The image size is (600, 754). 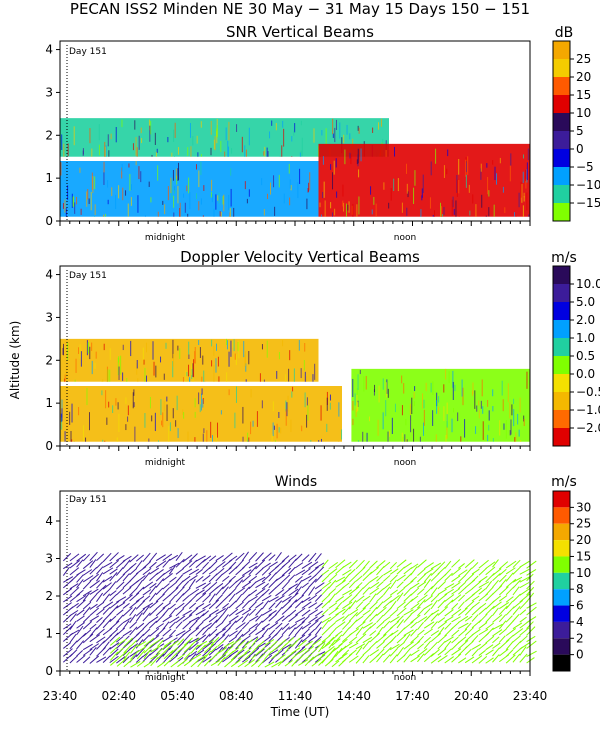 What do you see at coordinates (585, 338) in the screenshot?
I see `colorbar-label: 1.0` at bounding box center [585, 338].